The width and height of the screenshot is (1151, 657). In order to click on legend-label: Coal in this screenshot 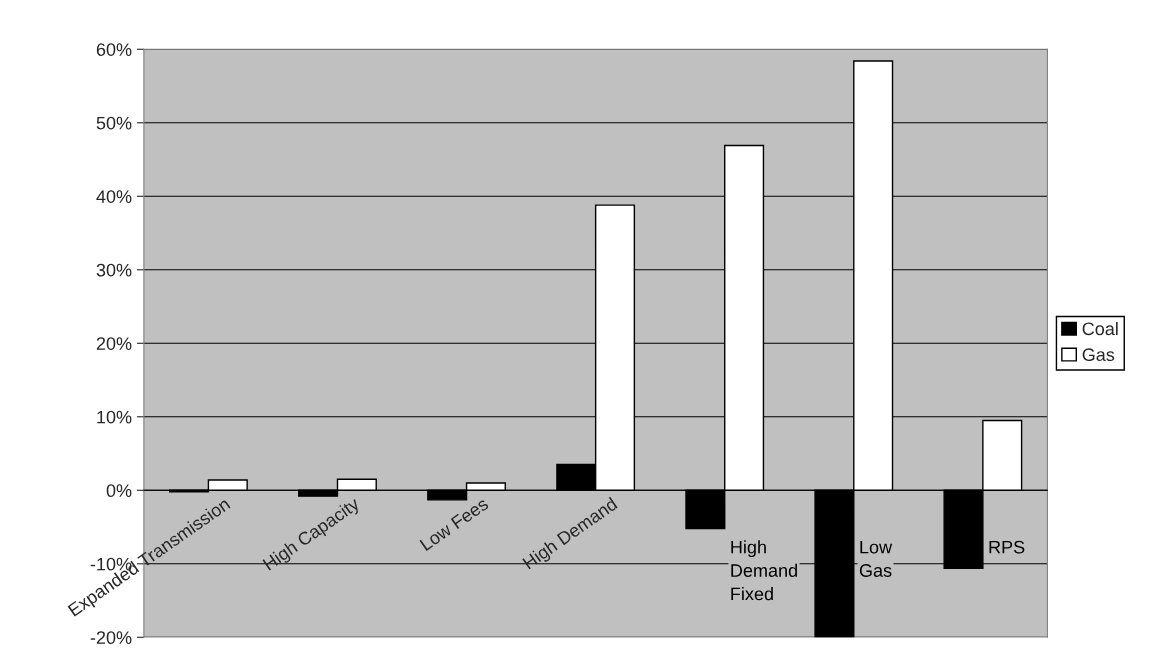, I will do `click(1100, 328)`.